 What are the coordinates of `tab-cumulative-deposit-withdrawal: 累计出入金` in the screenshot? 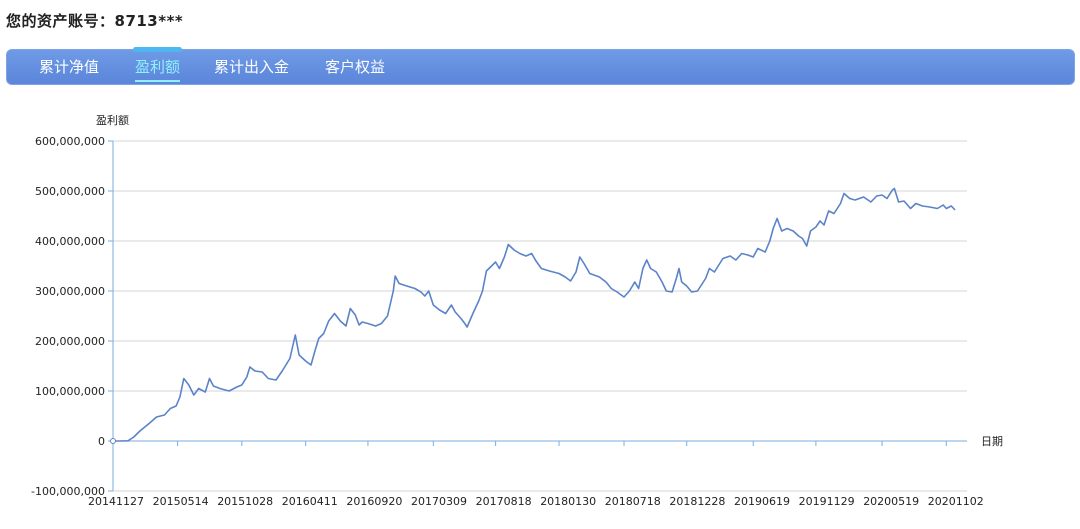 It's located at (252, 67).